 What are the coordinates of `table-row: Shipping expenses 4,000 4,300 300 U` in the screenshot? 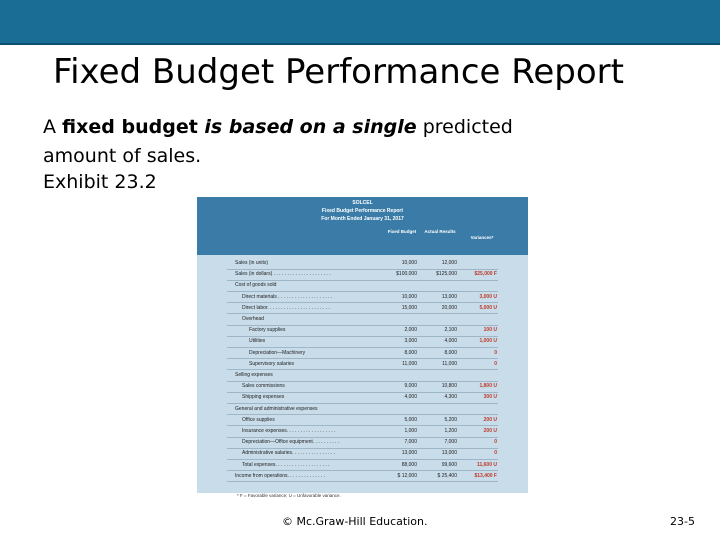 It's located at (362, 397).